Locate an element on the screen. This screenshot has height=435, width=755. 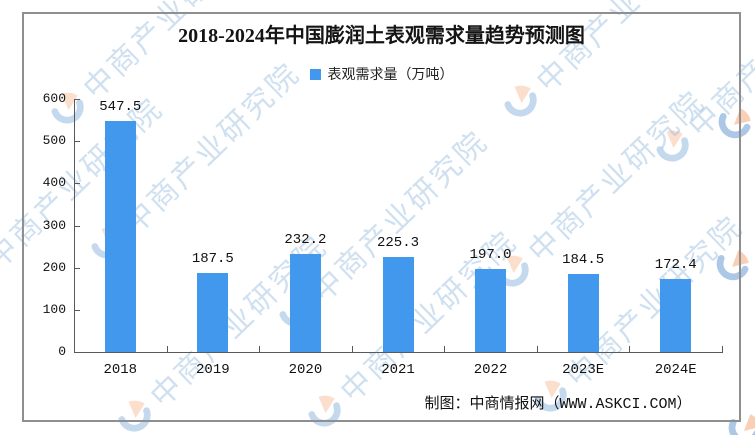
y-axis-tick-label: 300 is located at coordinates (54, 225).